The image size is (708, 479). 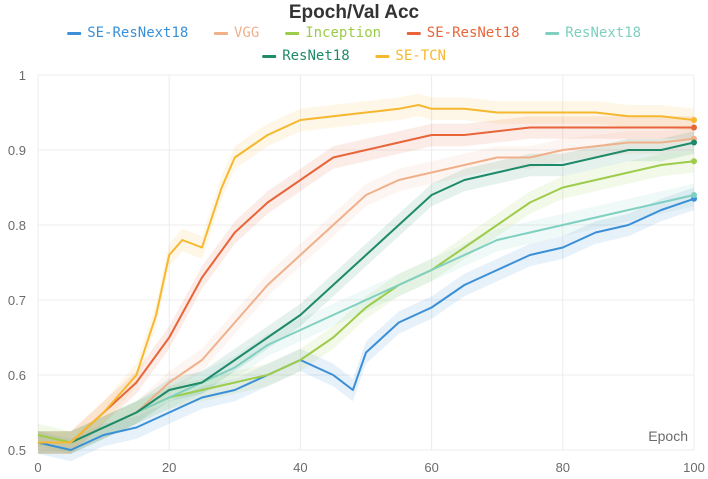 I want to click on series-endpoints, so click(x=694, y=159).